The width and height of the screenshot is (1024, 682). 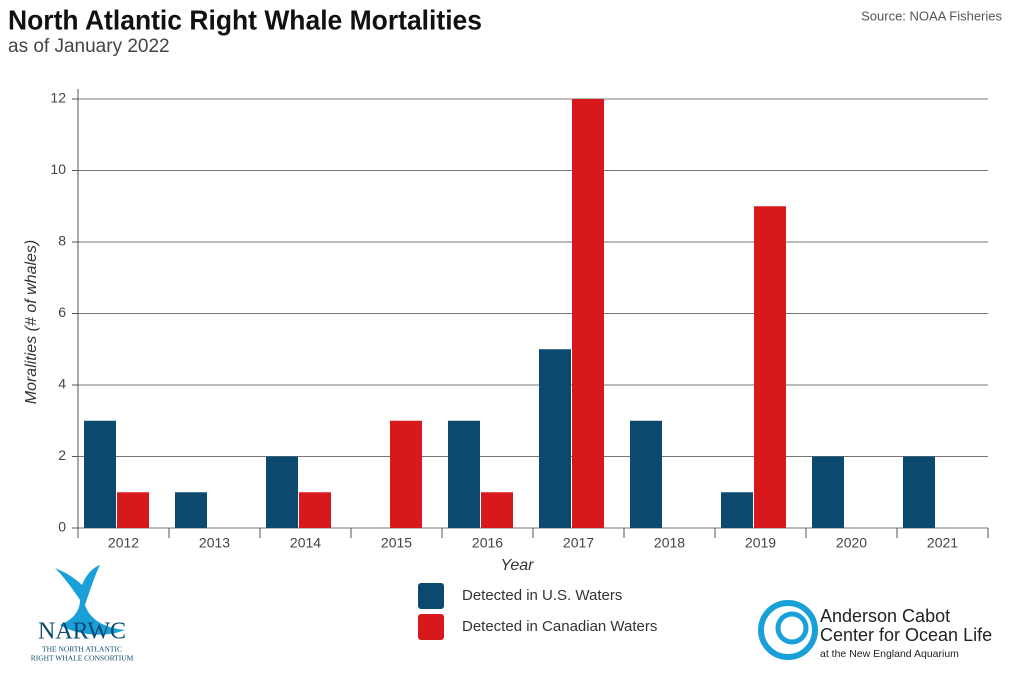 I want to click on logo-text: RIGHT WHALE CONSORTIUM, so click(x=82, y=658).